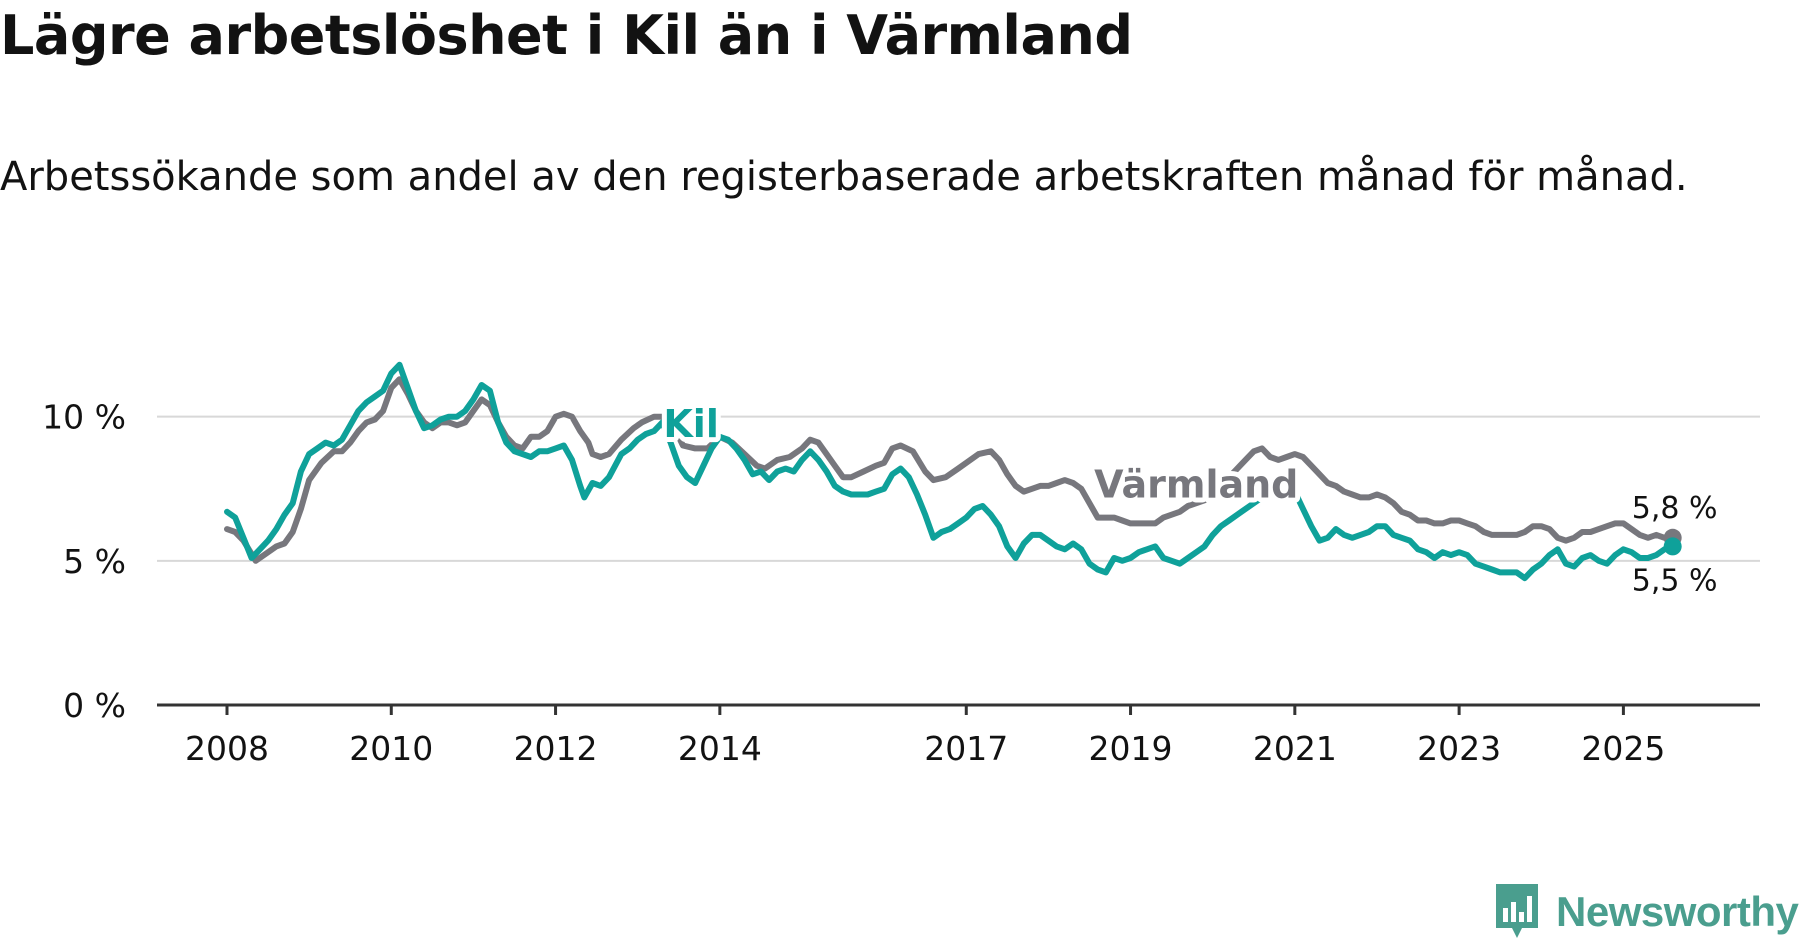 This screenshot has width=1800, height=948. I want to click on end-value-label: 5,8 %, so click(1675, 508).